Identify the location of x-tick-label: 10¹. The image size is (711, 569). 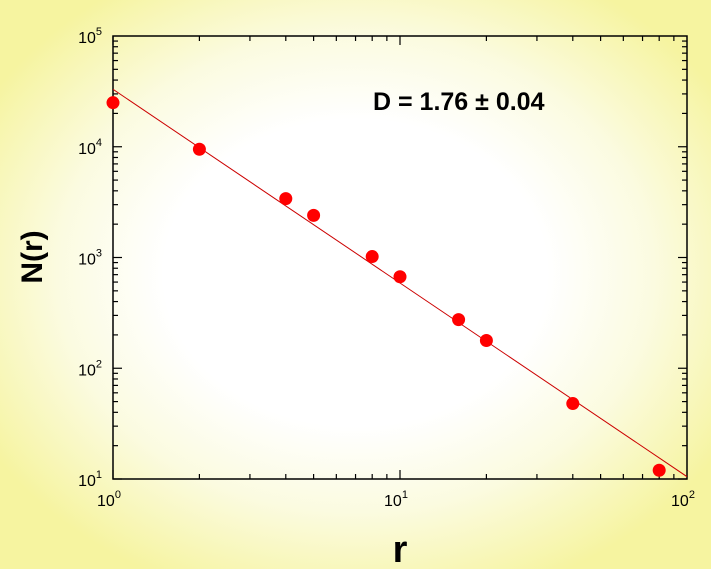
(396, 499).